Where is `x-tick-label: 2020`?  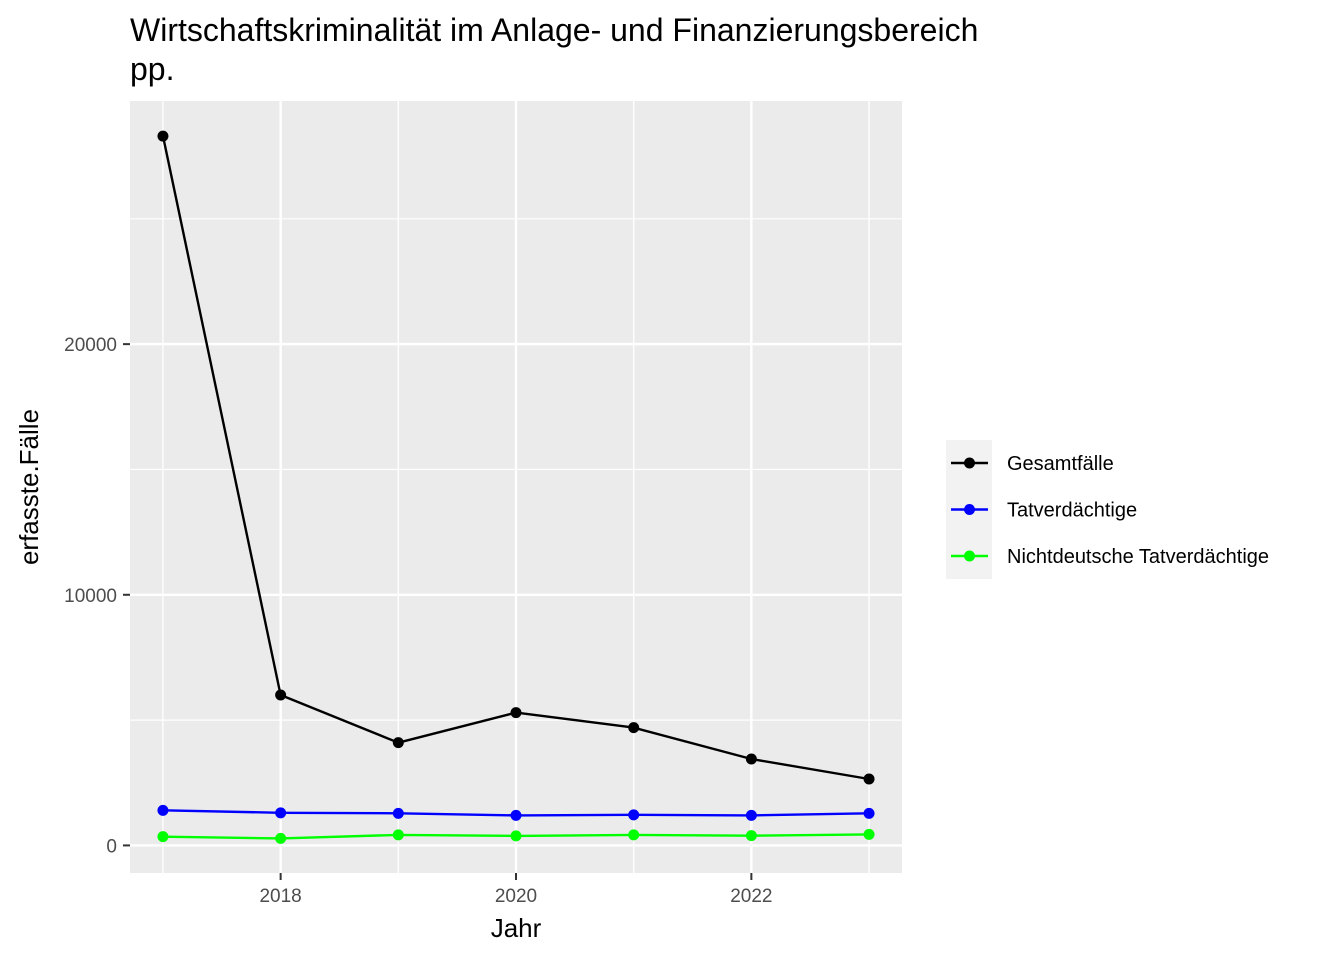 x-tick-label: 2020 is located at coordinates (516, 896).